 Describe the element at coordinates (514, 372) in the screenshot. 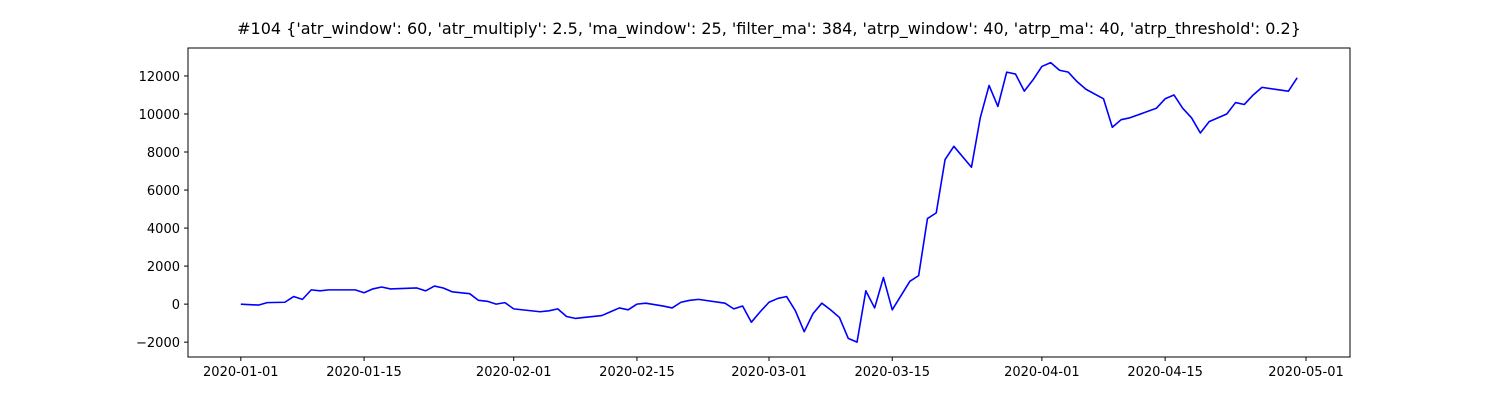

I see `x-tick-label: 2020-02-01` at that location.